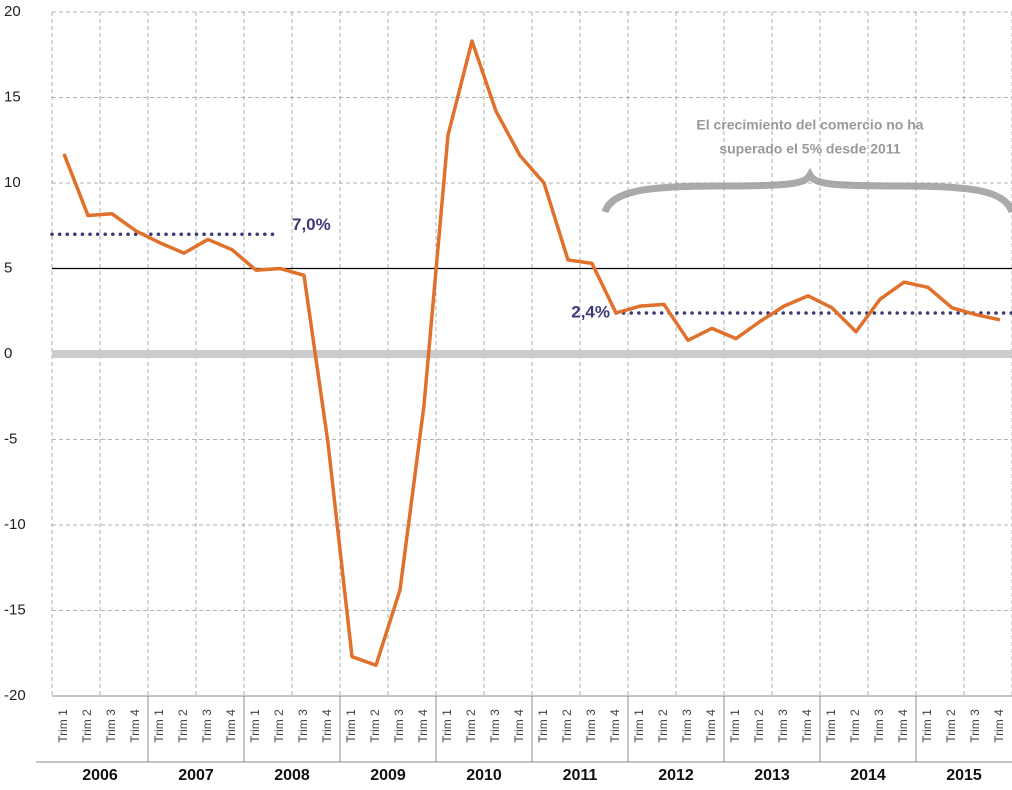 This screenshot has height=790, width=1012. Describe the element at coordinates (484, 775) in the screenshot. I see `year-label: 2010` at that location.